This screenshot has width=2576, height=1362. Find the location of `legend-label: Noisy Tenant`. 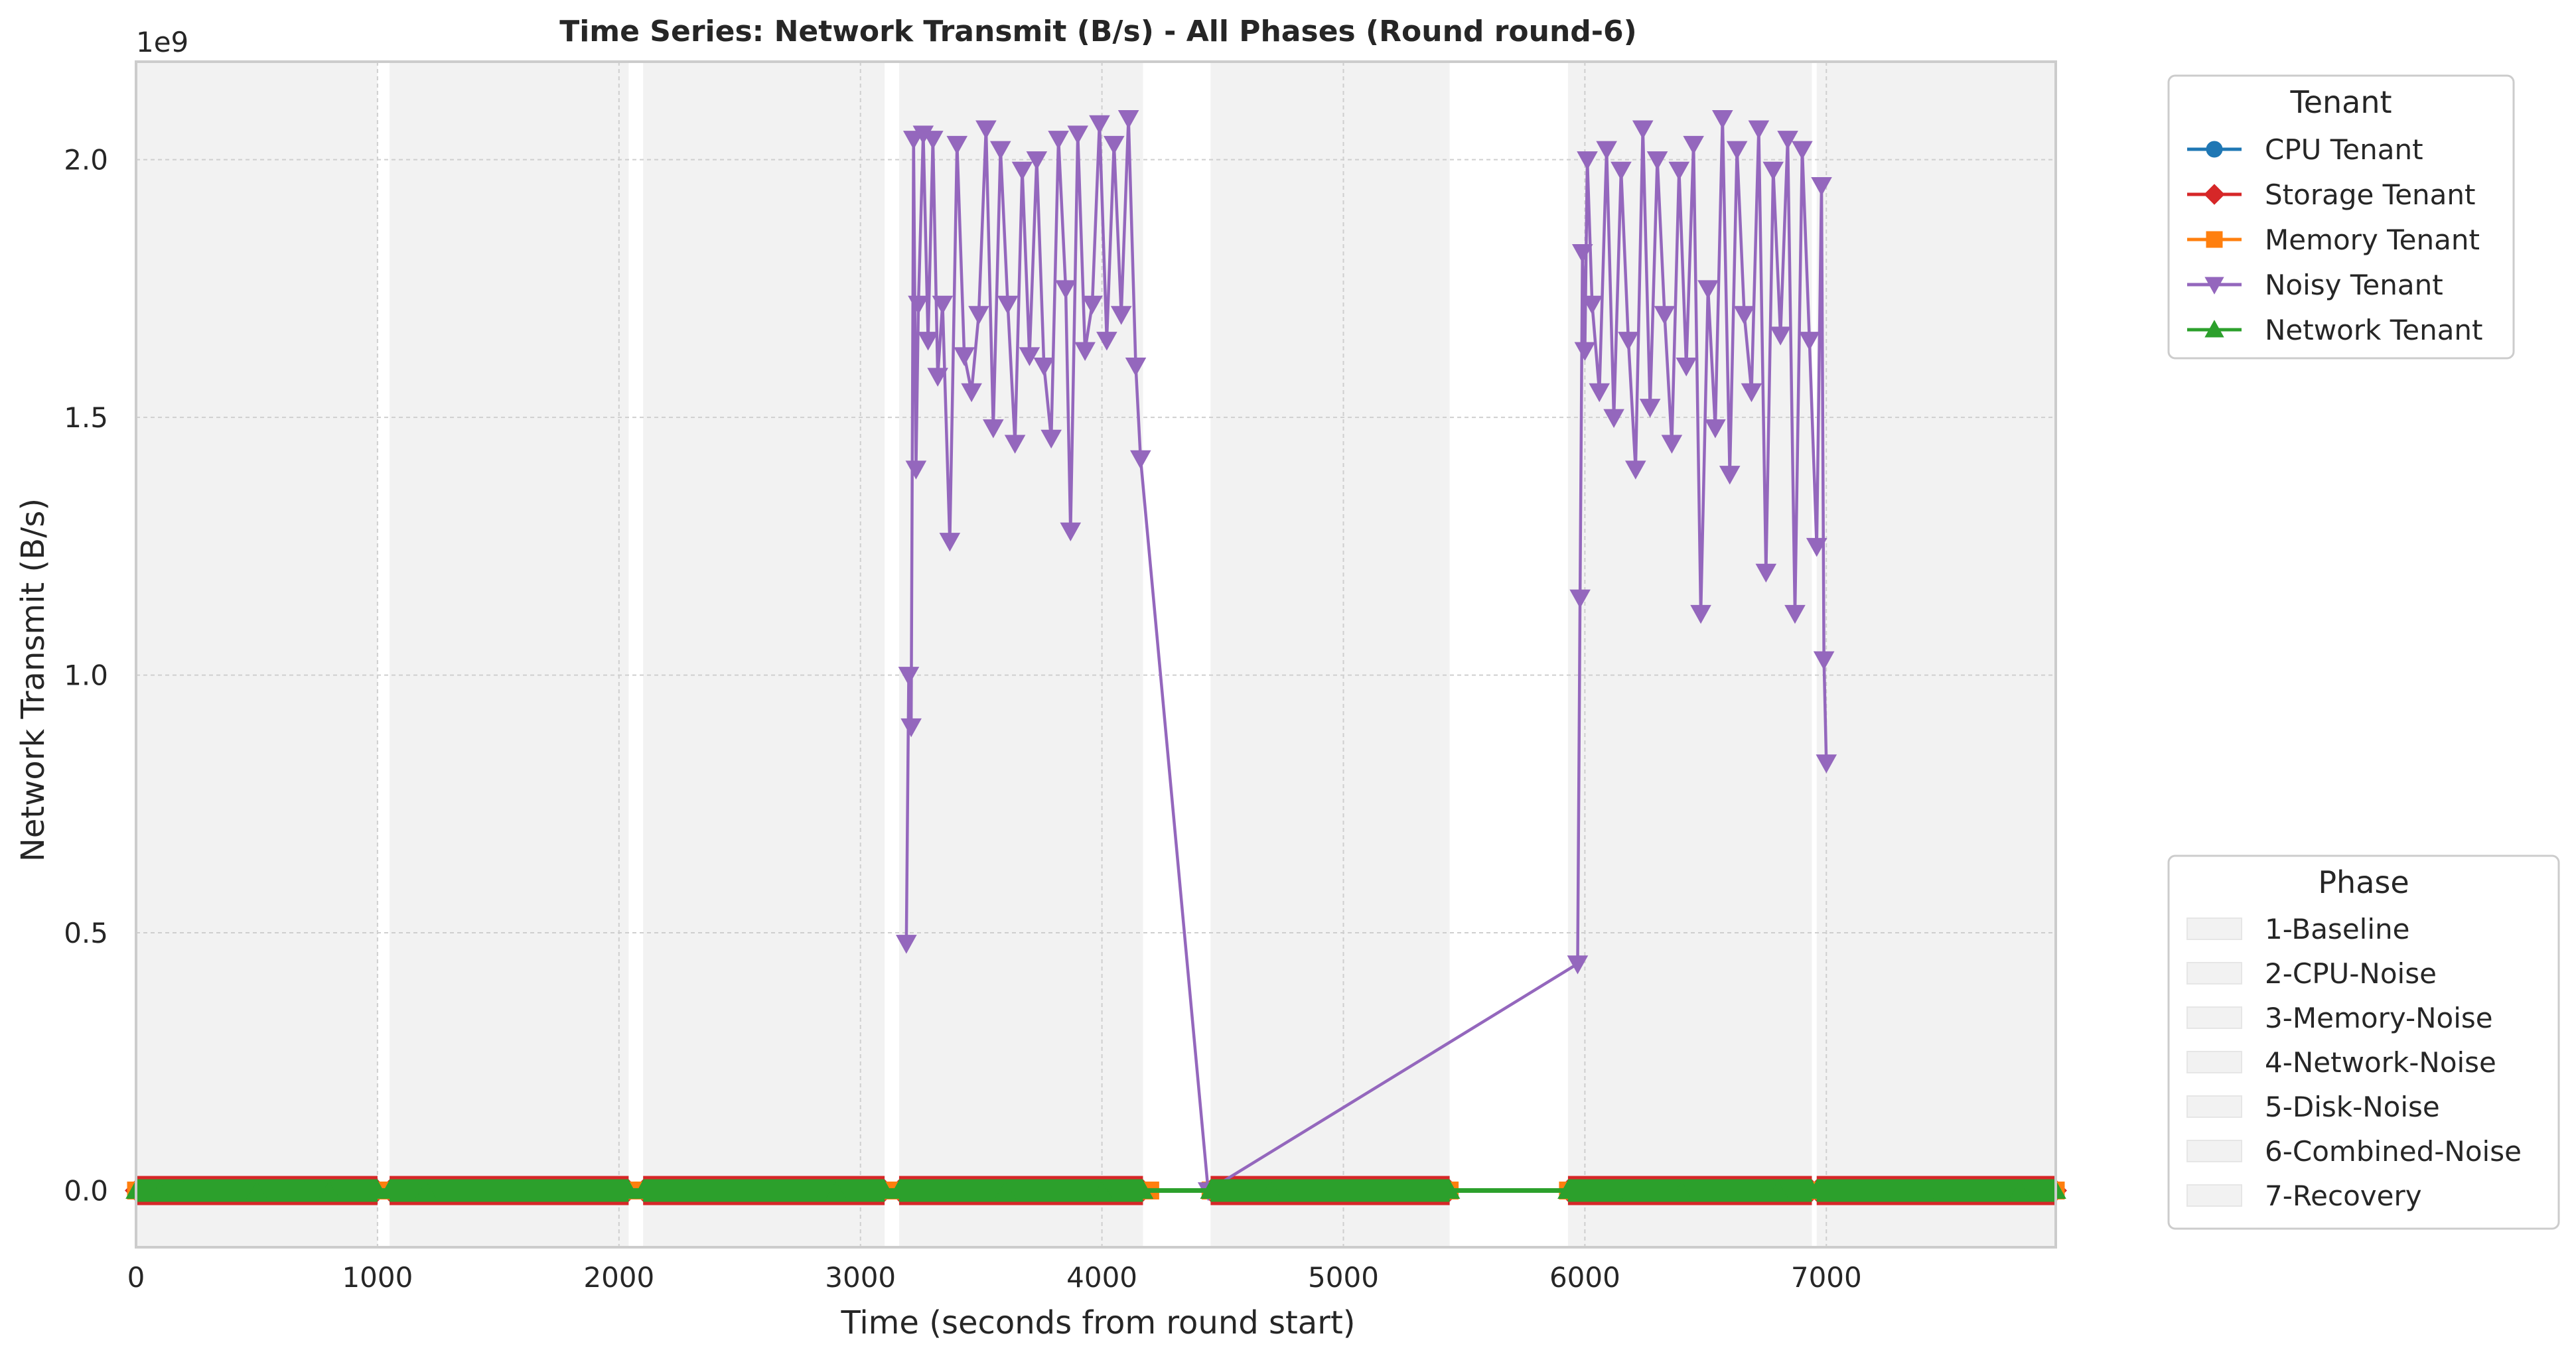

legend-label: Noisy Tenant is located at coordinates (2354, 285).